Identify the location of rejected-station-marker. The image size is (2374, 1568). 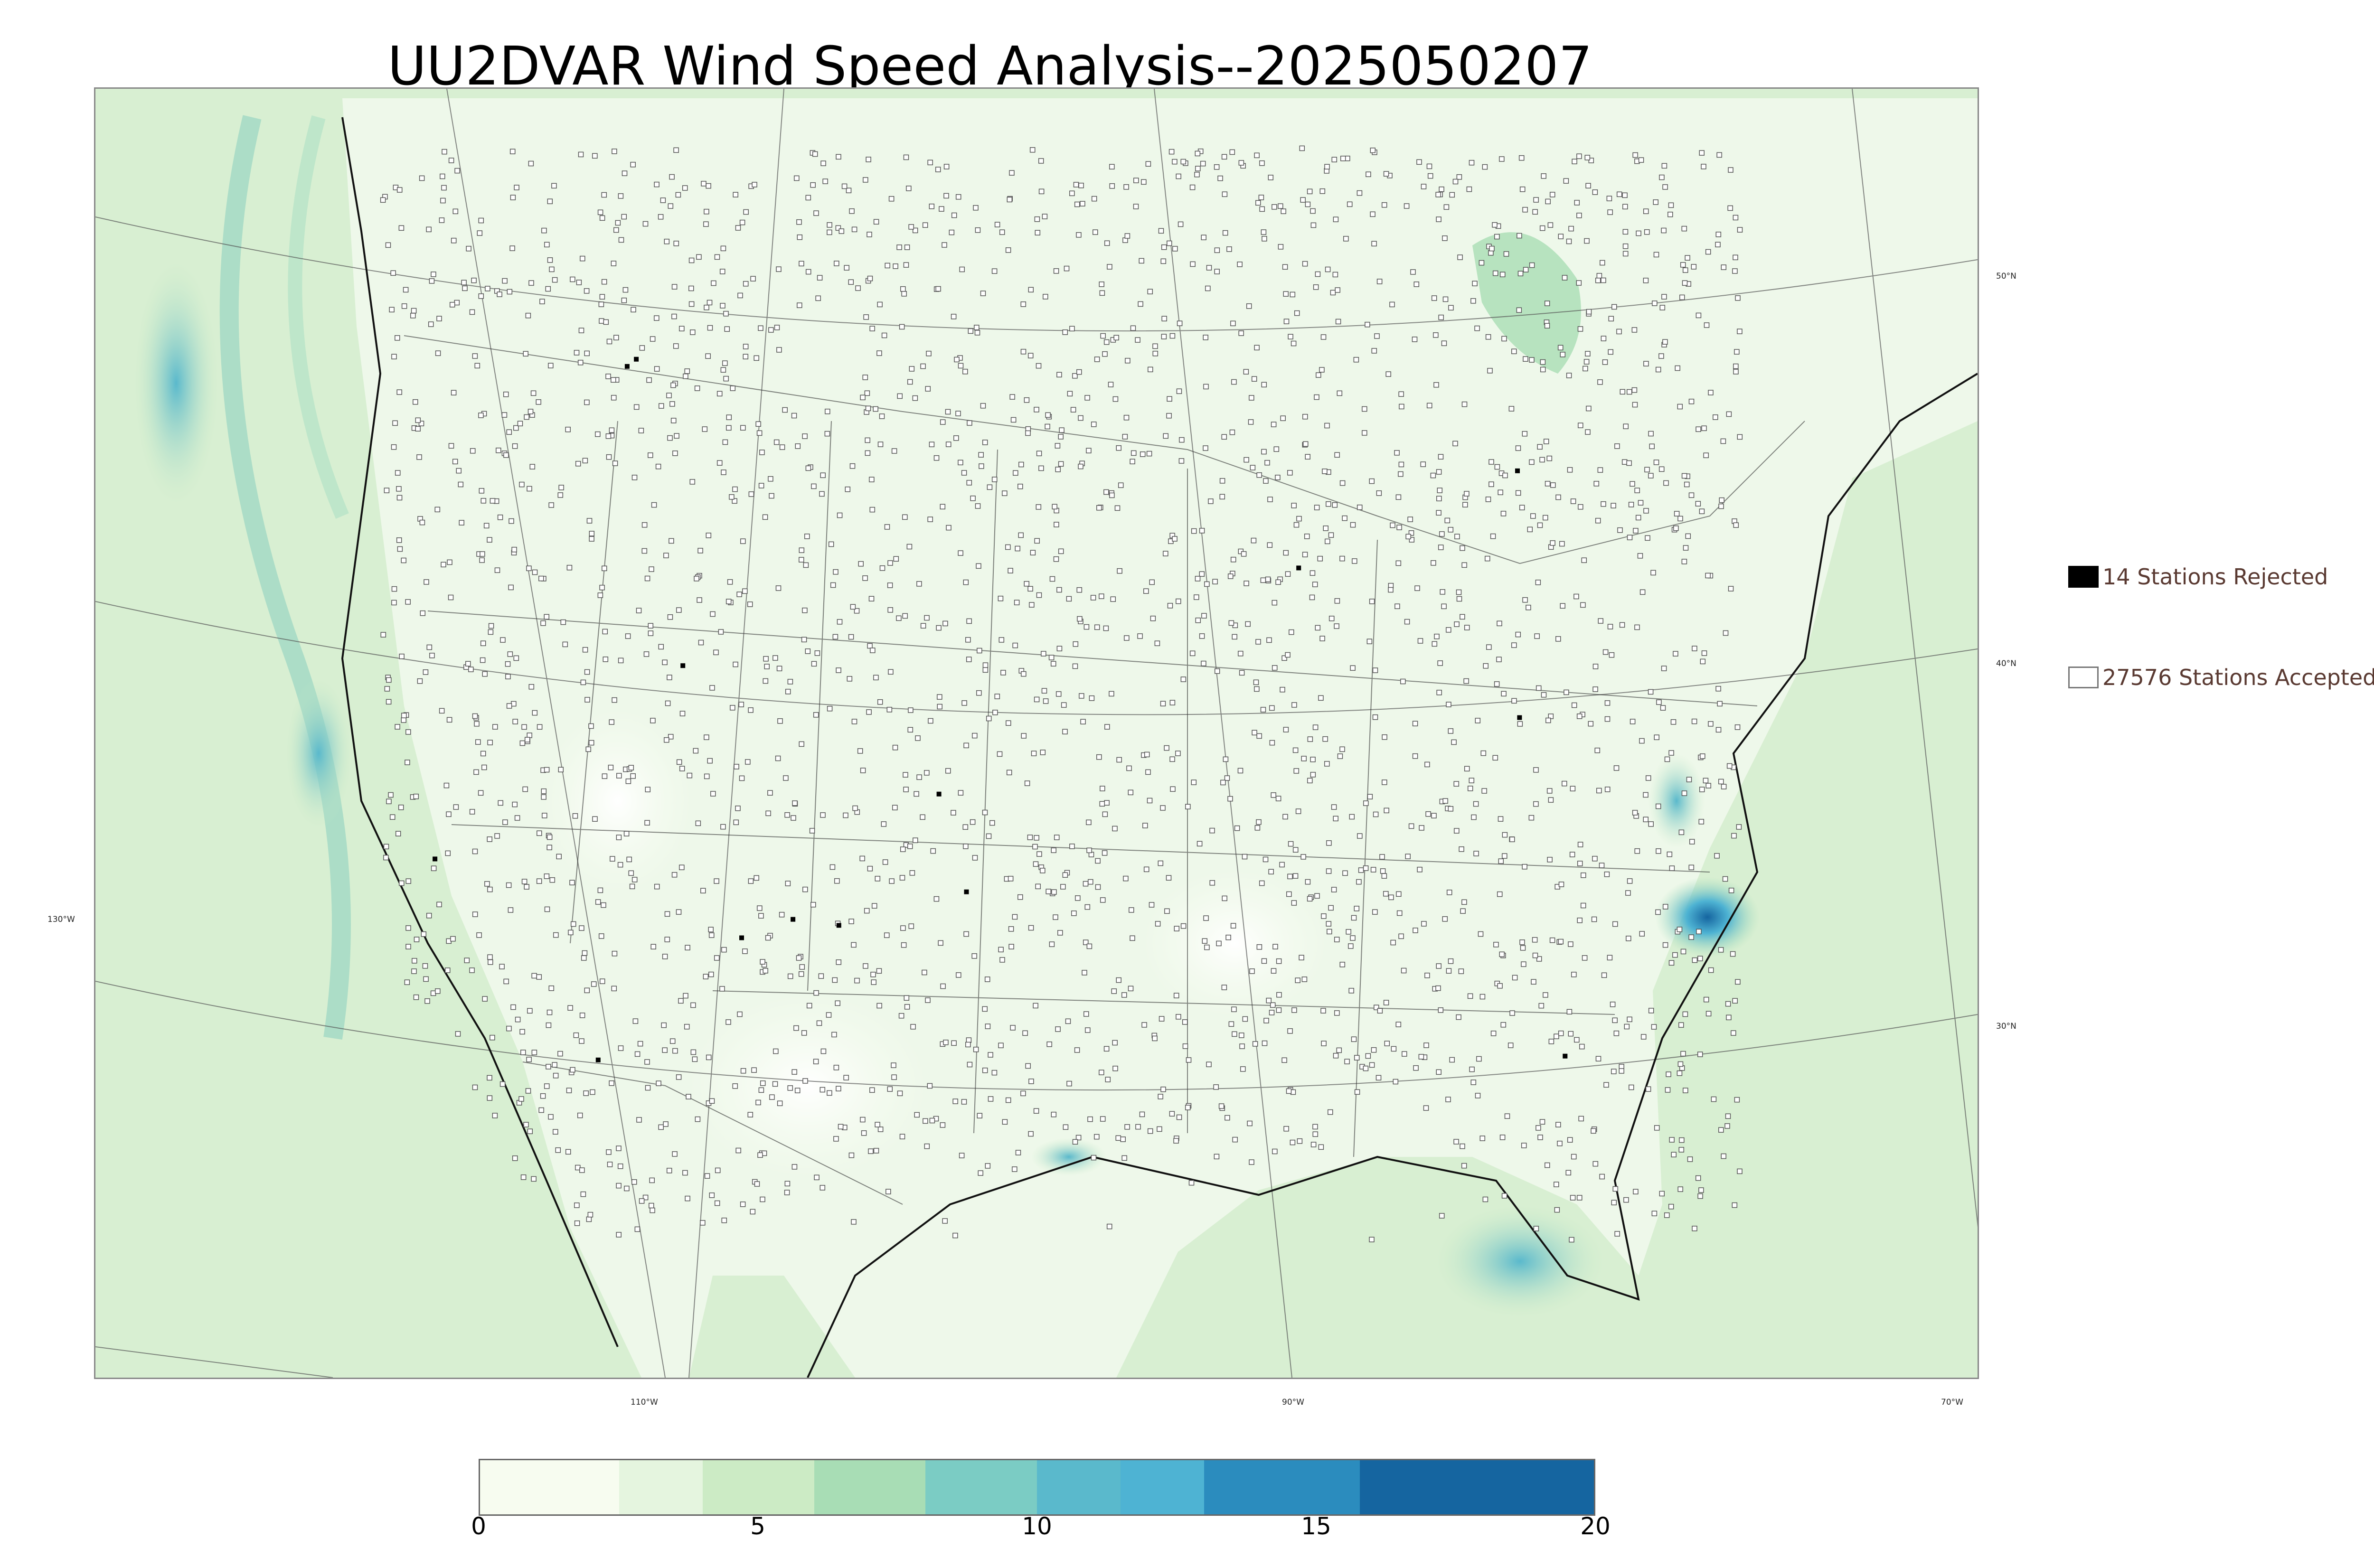
(966, 892).